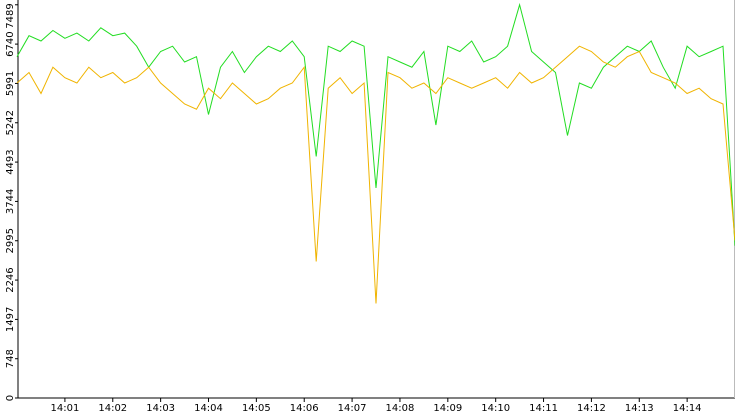  Describe the element at coordinates (400, 408) in the screenshot. I see `x-tick-label: 14:08` at that location.